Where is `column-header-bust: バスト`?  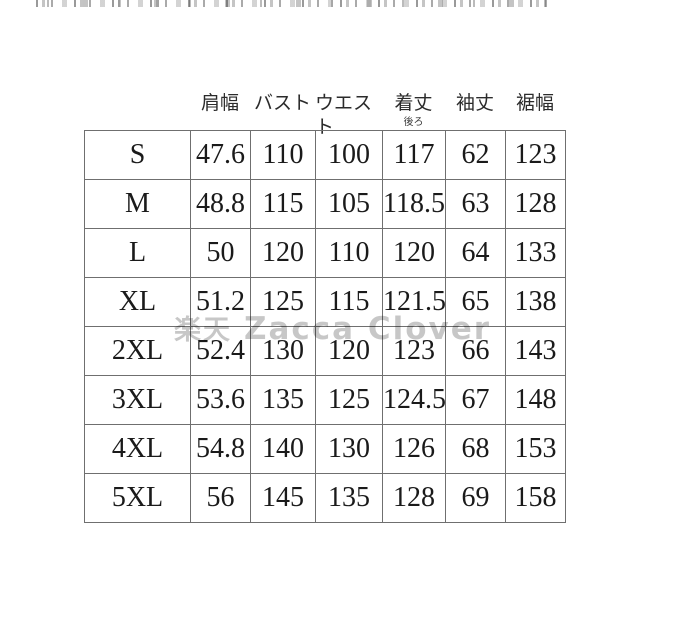
column-header-bust: バスト is located at coordinates (282, 116).